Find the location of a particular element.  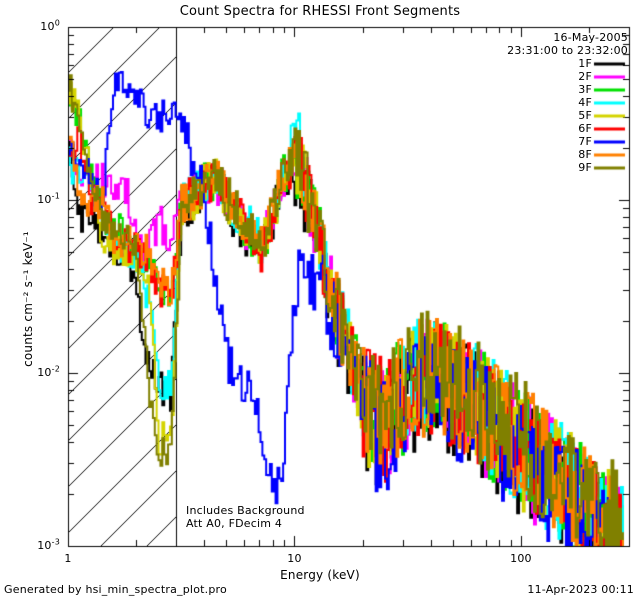

legend-label-3f: 3F is located at coordinates (585, 89).